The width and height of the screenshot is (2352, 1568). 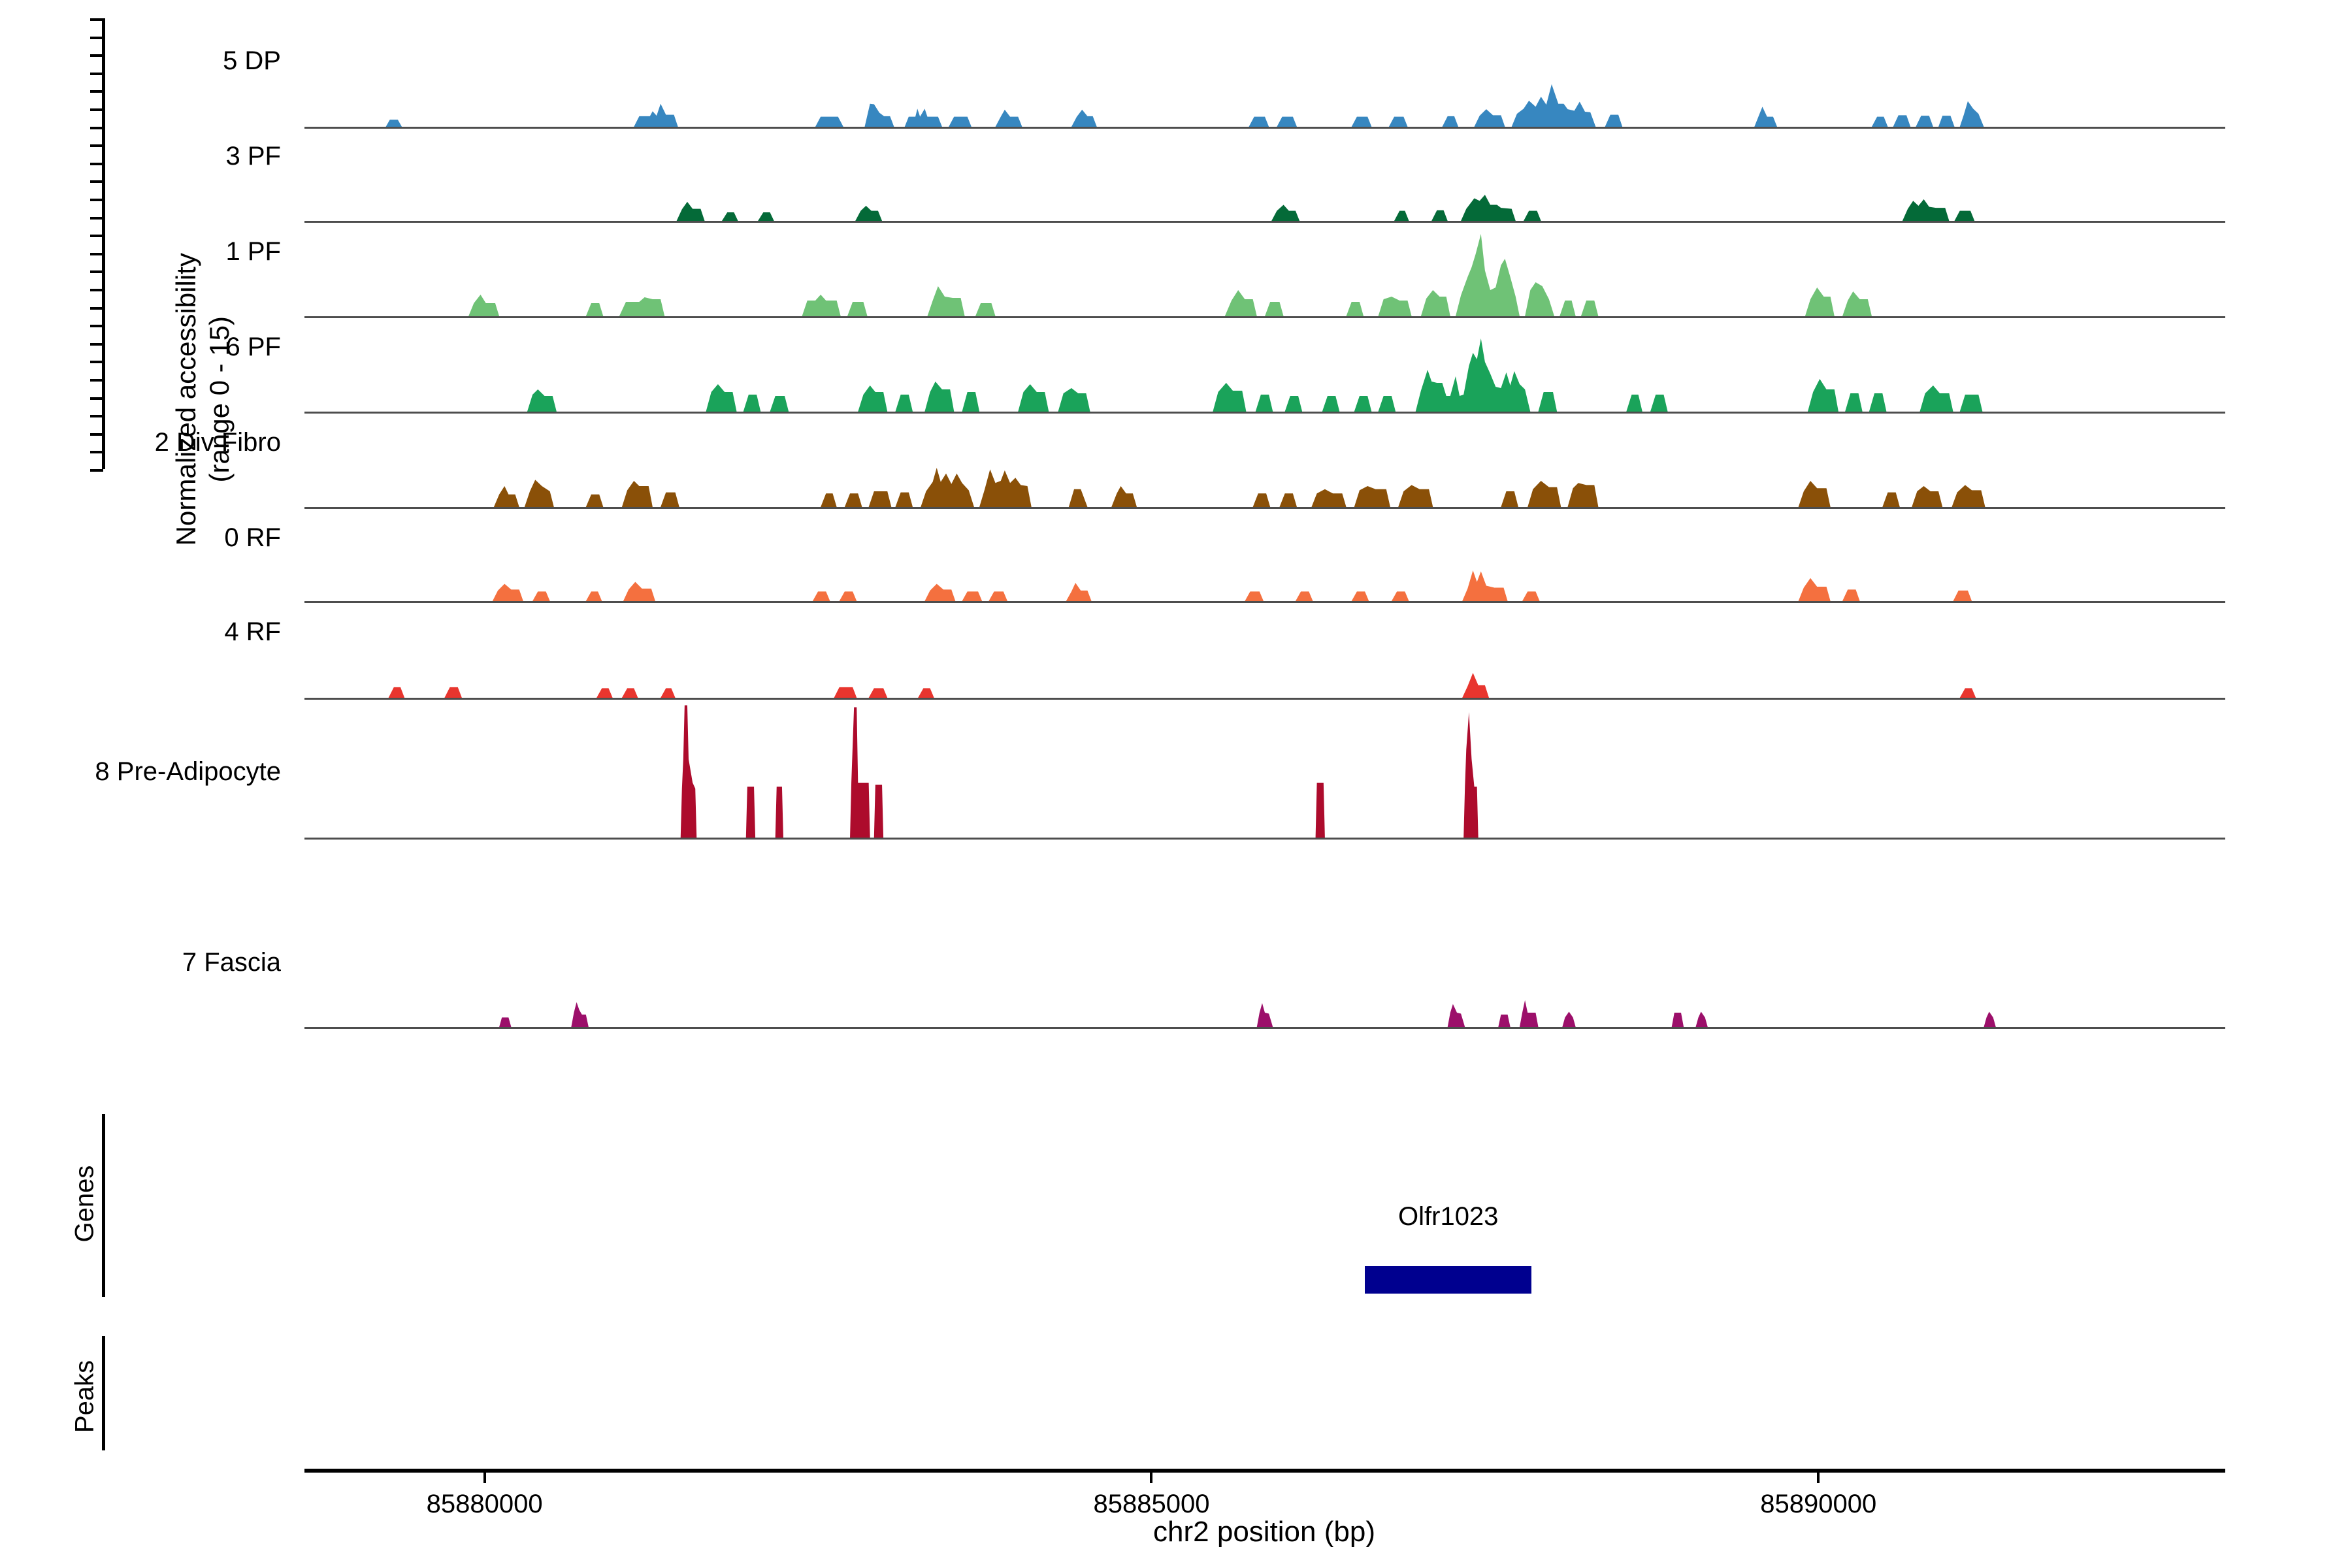 What do you see at coordinates (1232, 585) in the screenshot?
I see `track-coverage-0-rf` at bounding box center [1232, 585].